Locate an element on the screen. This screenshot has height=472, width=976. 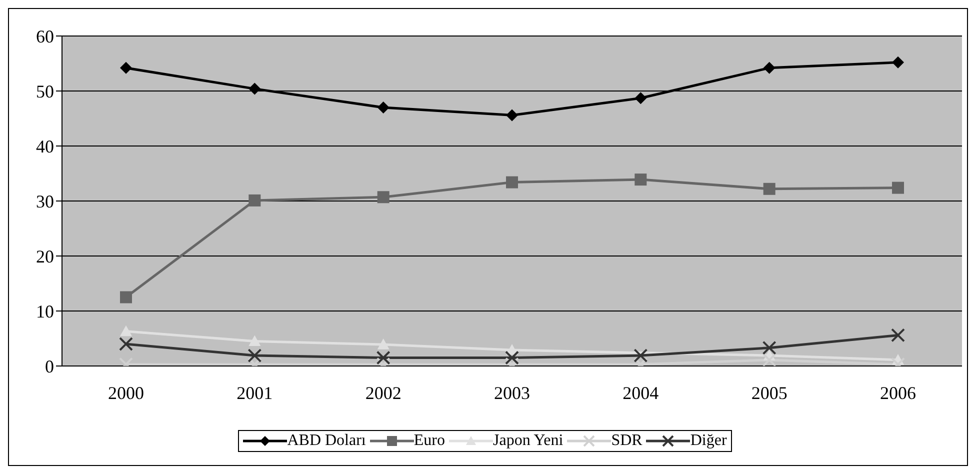
y-tick-label: 50 is located at coordinates (45, 91).